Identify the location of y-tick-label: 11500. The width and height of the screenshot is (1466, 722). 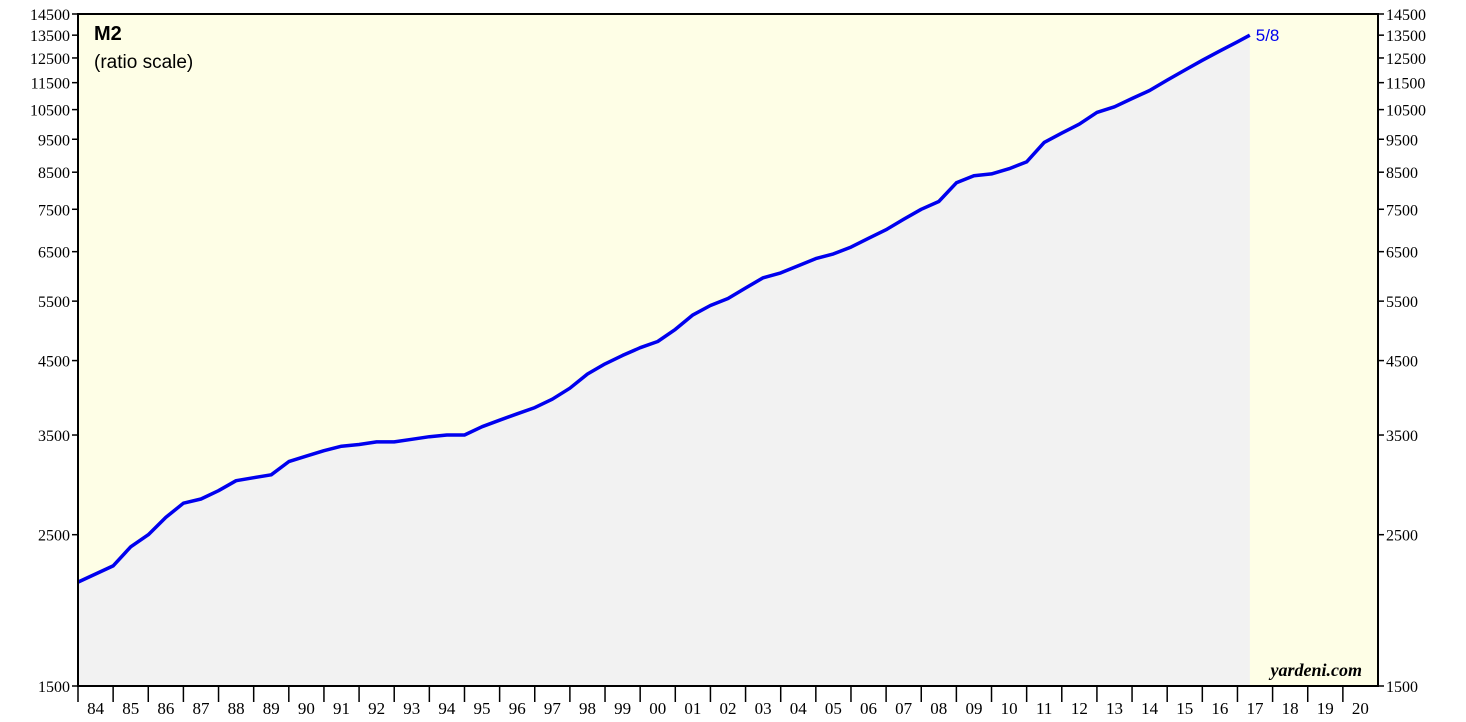
(50, 84).